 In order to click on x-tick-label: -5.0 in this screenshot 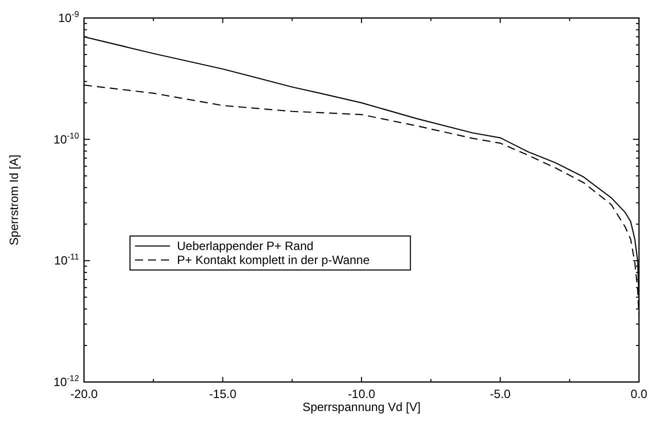, I will do `click(500, 394)`.